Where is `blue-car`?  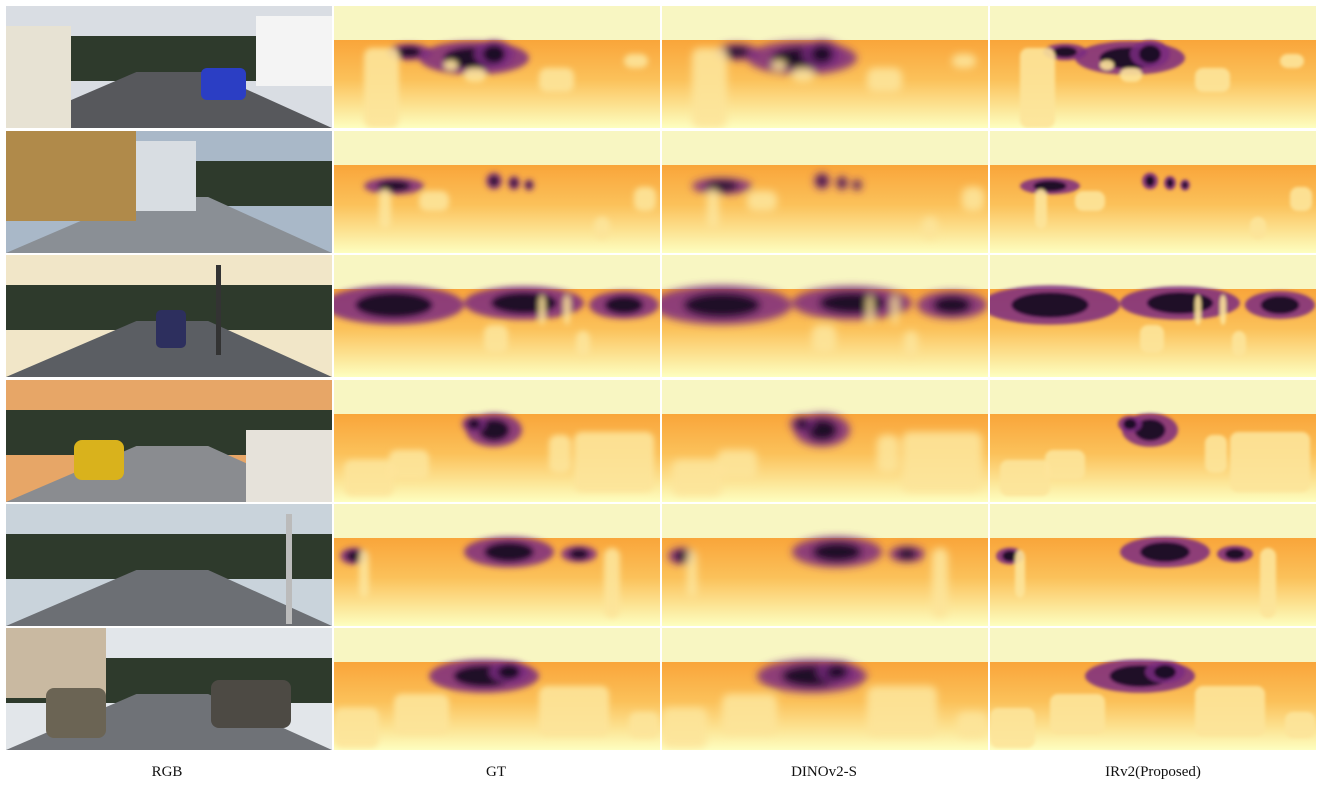 blue-car is located at coordinates (223, 84).